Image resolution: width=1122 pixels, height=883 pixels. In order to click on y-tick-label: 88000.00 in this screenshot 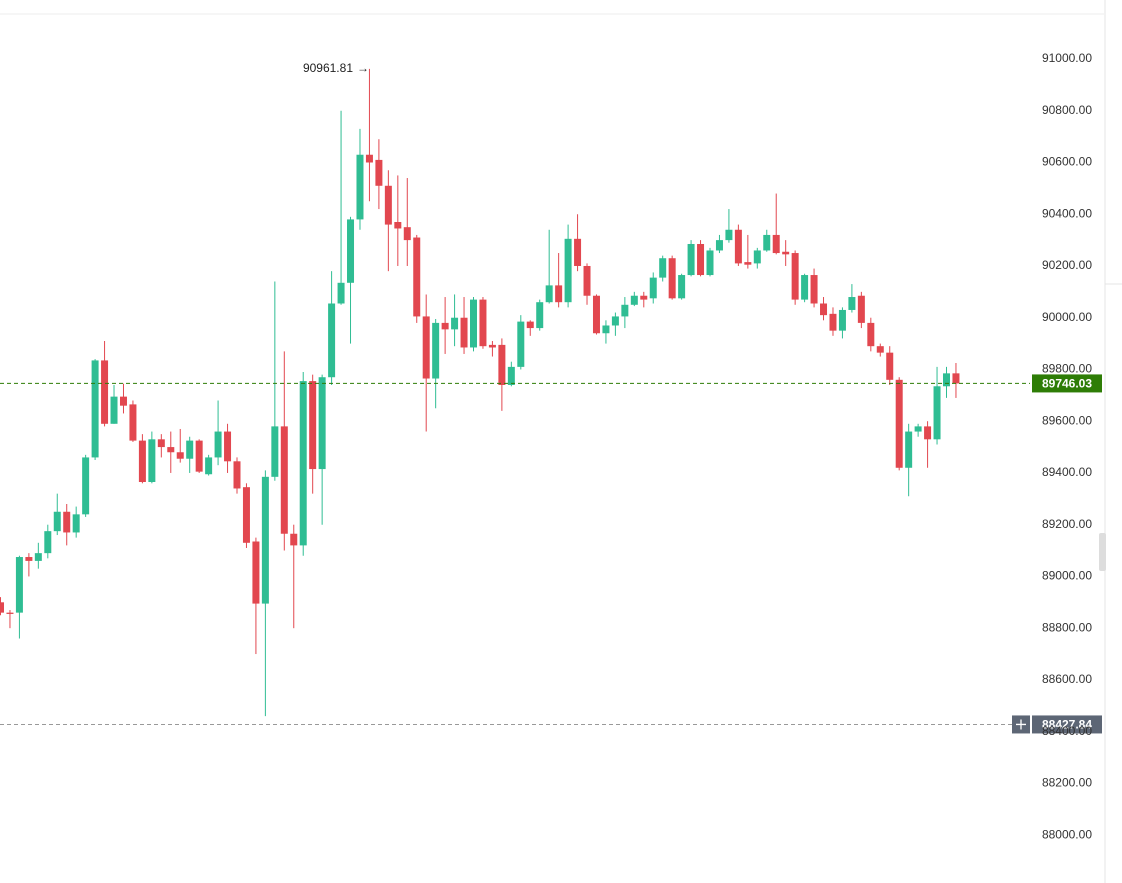, I will do `click(1067, 834)`.